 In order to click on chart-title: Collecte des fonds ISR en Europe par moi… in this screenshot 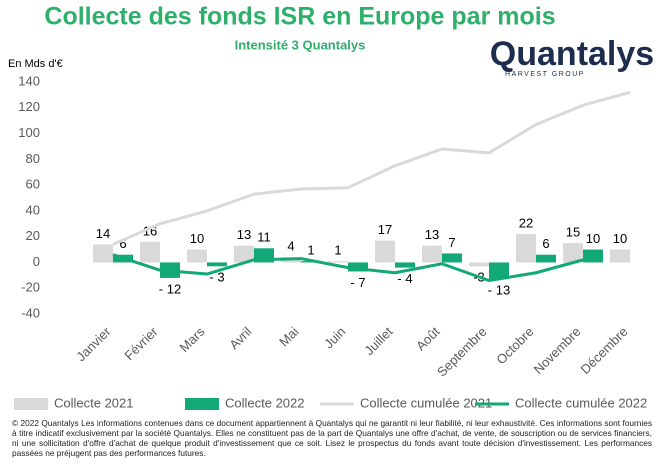, I will do `click(299, 17)`.